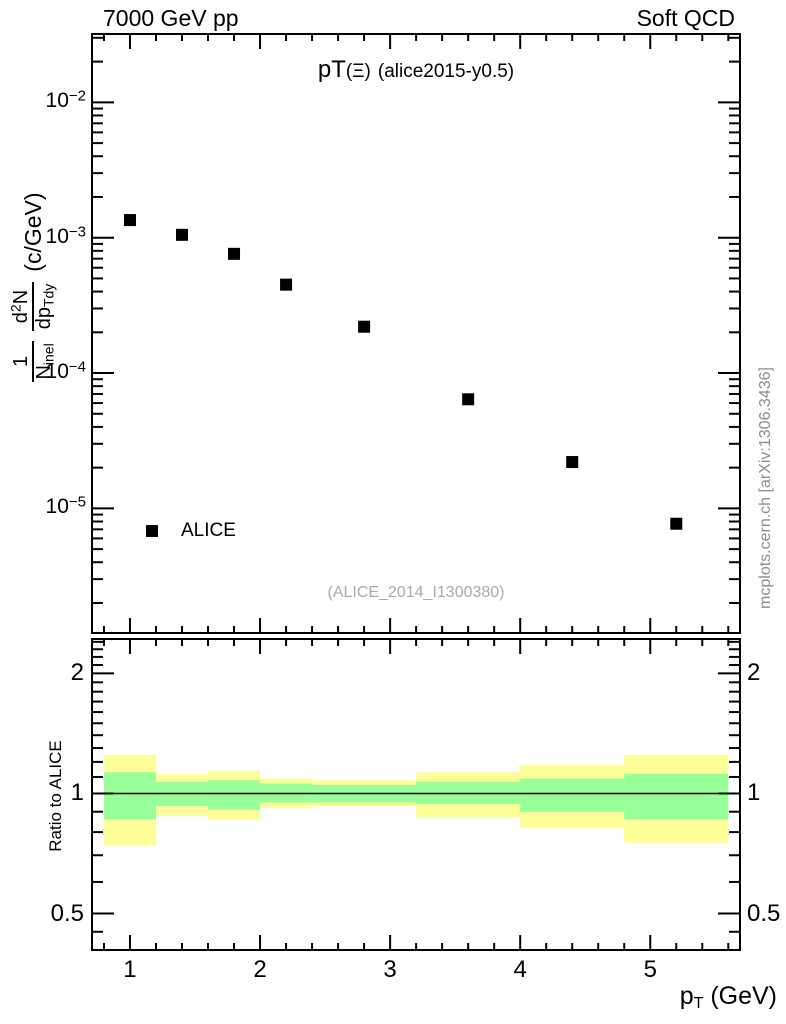 The width and height of the screenshot is (786, 1024). Describe the element at coordinates (686, 996) in the screenshot. I see `x-axis-label-p: p` at that location.